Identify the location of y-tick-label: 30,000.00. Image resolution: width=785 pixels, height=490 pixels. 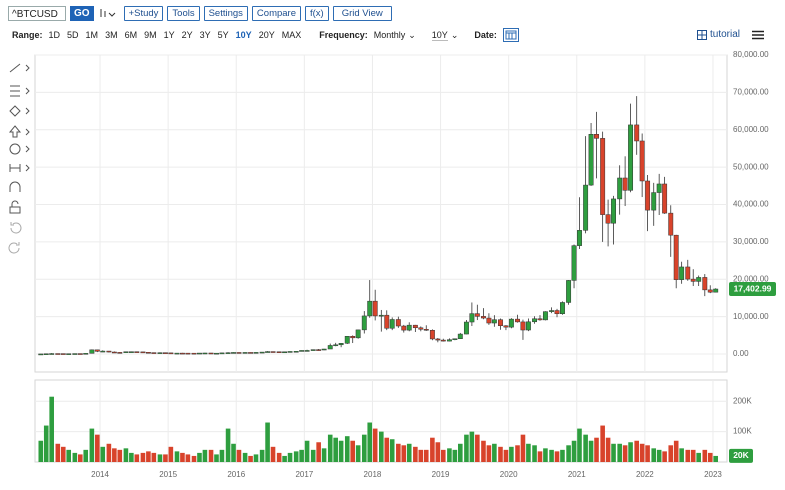
(751, 241).